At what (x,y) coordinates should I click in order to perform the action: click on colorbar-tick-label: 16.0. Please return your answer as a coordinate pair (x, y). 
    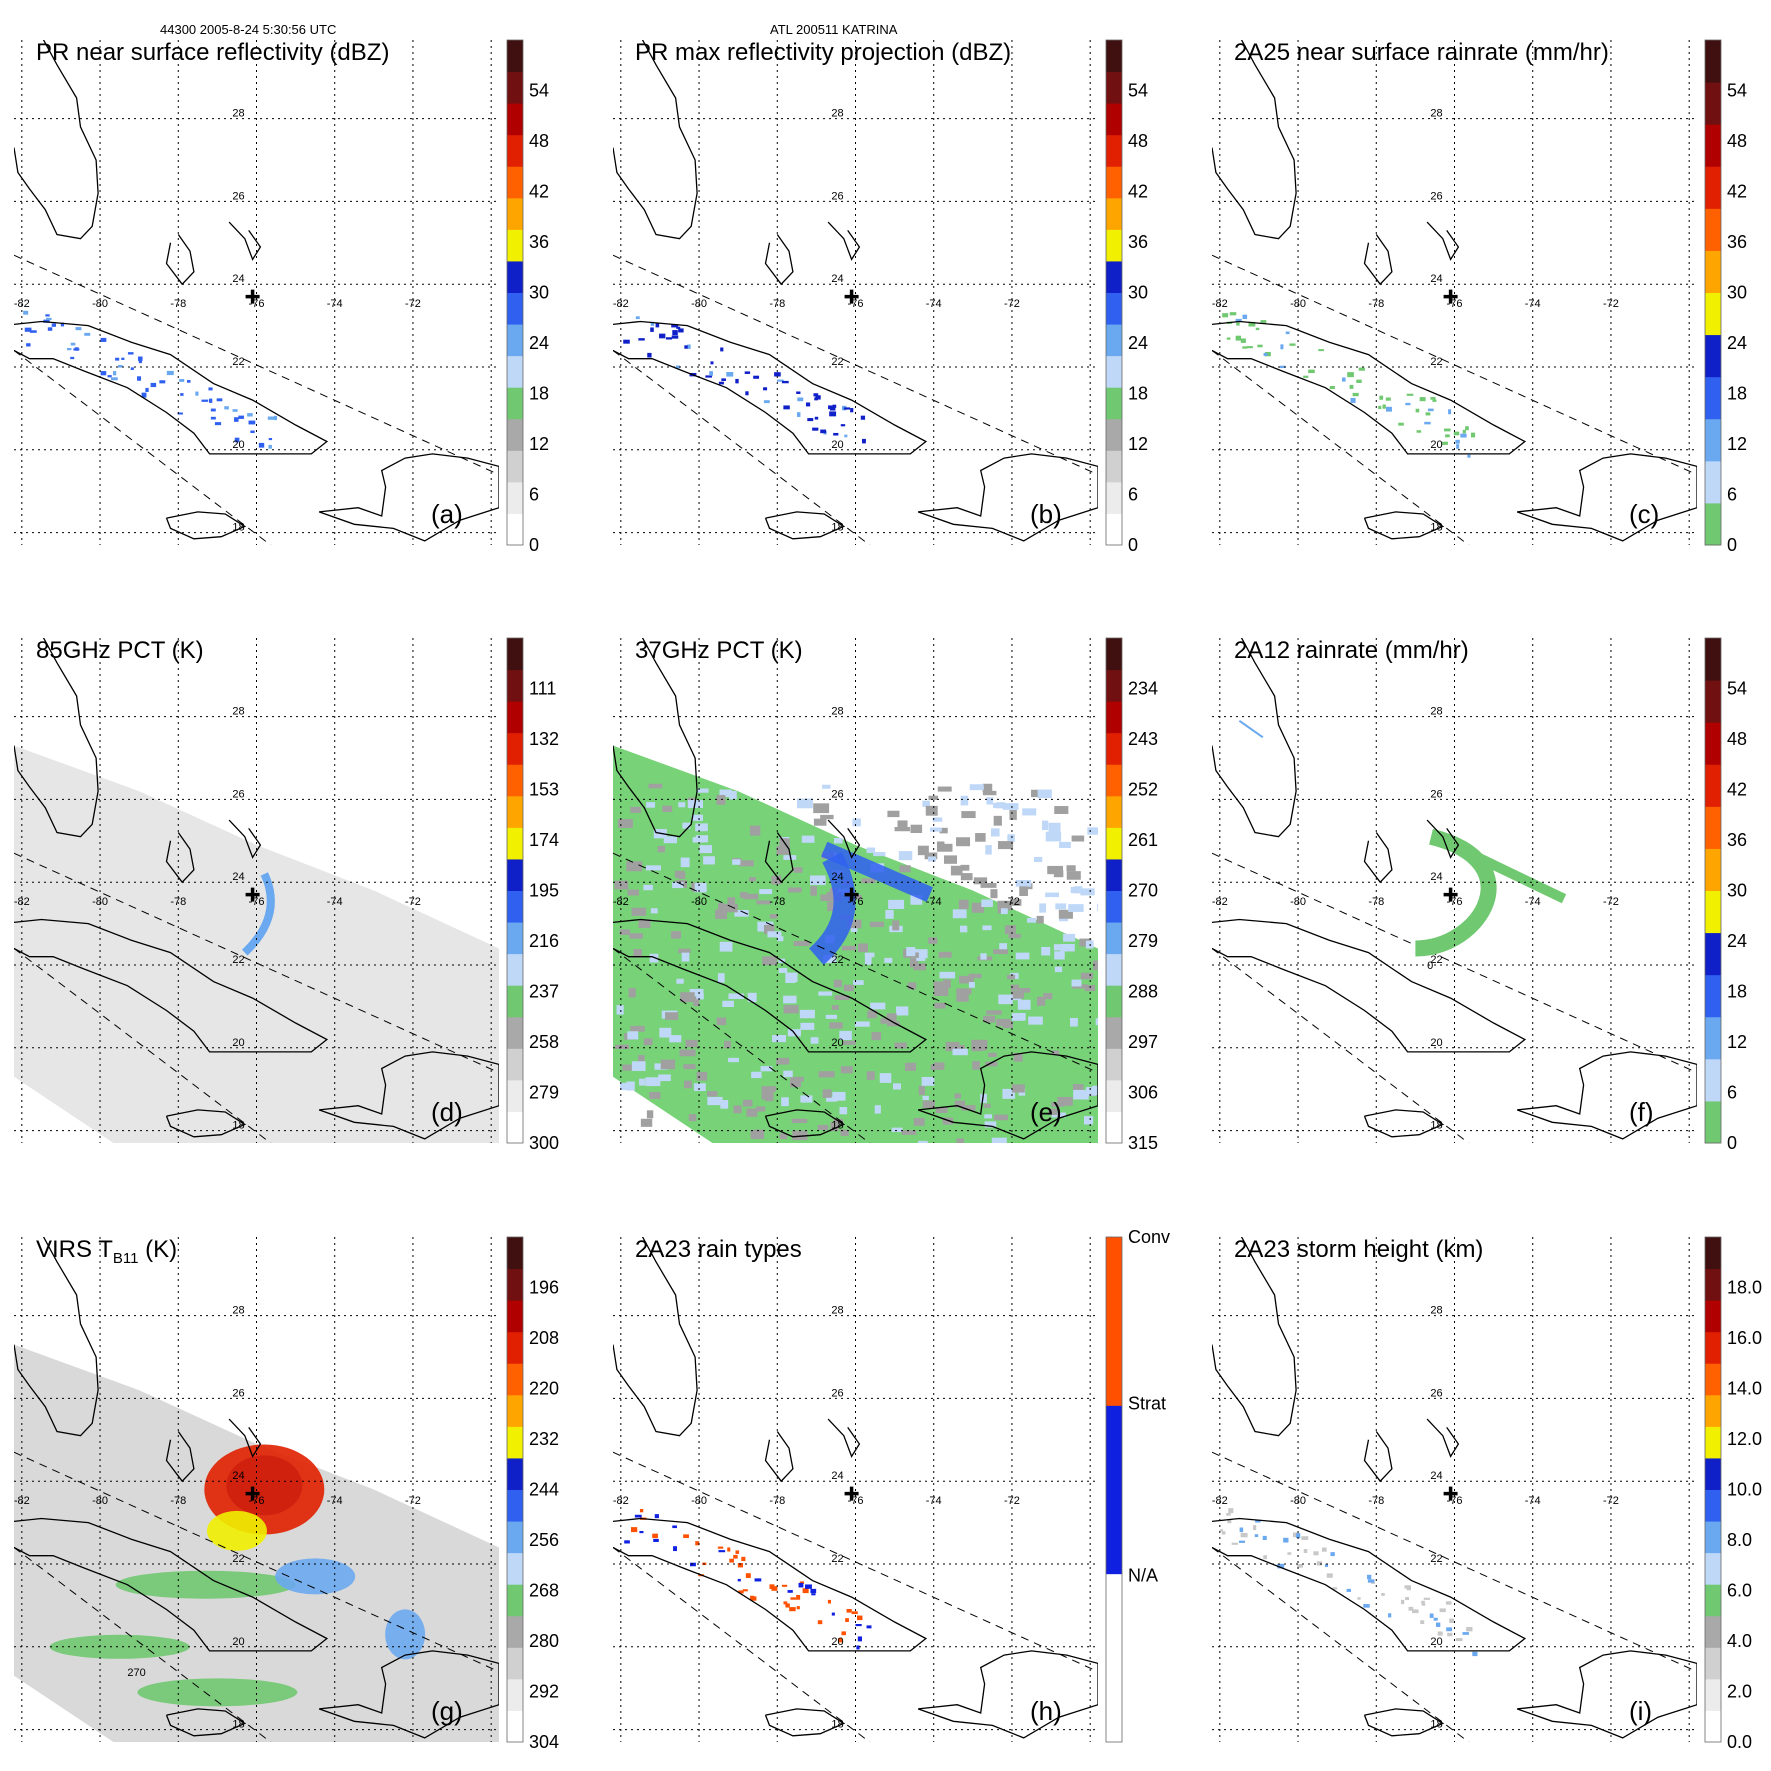
    Looking at the image, I should click on (1744, 1338).